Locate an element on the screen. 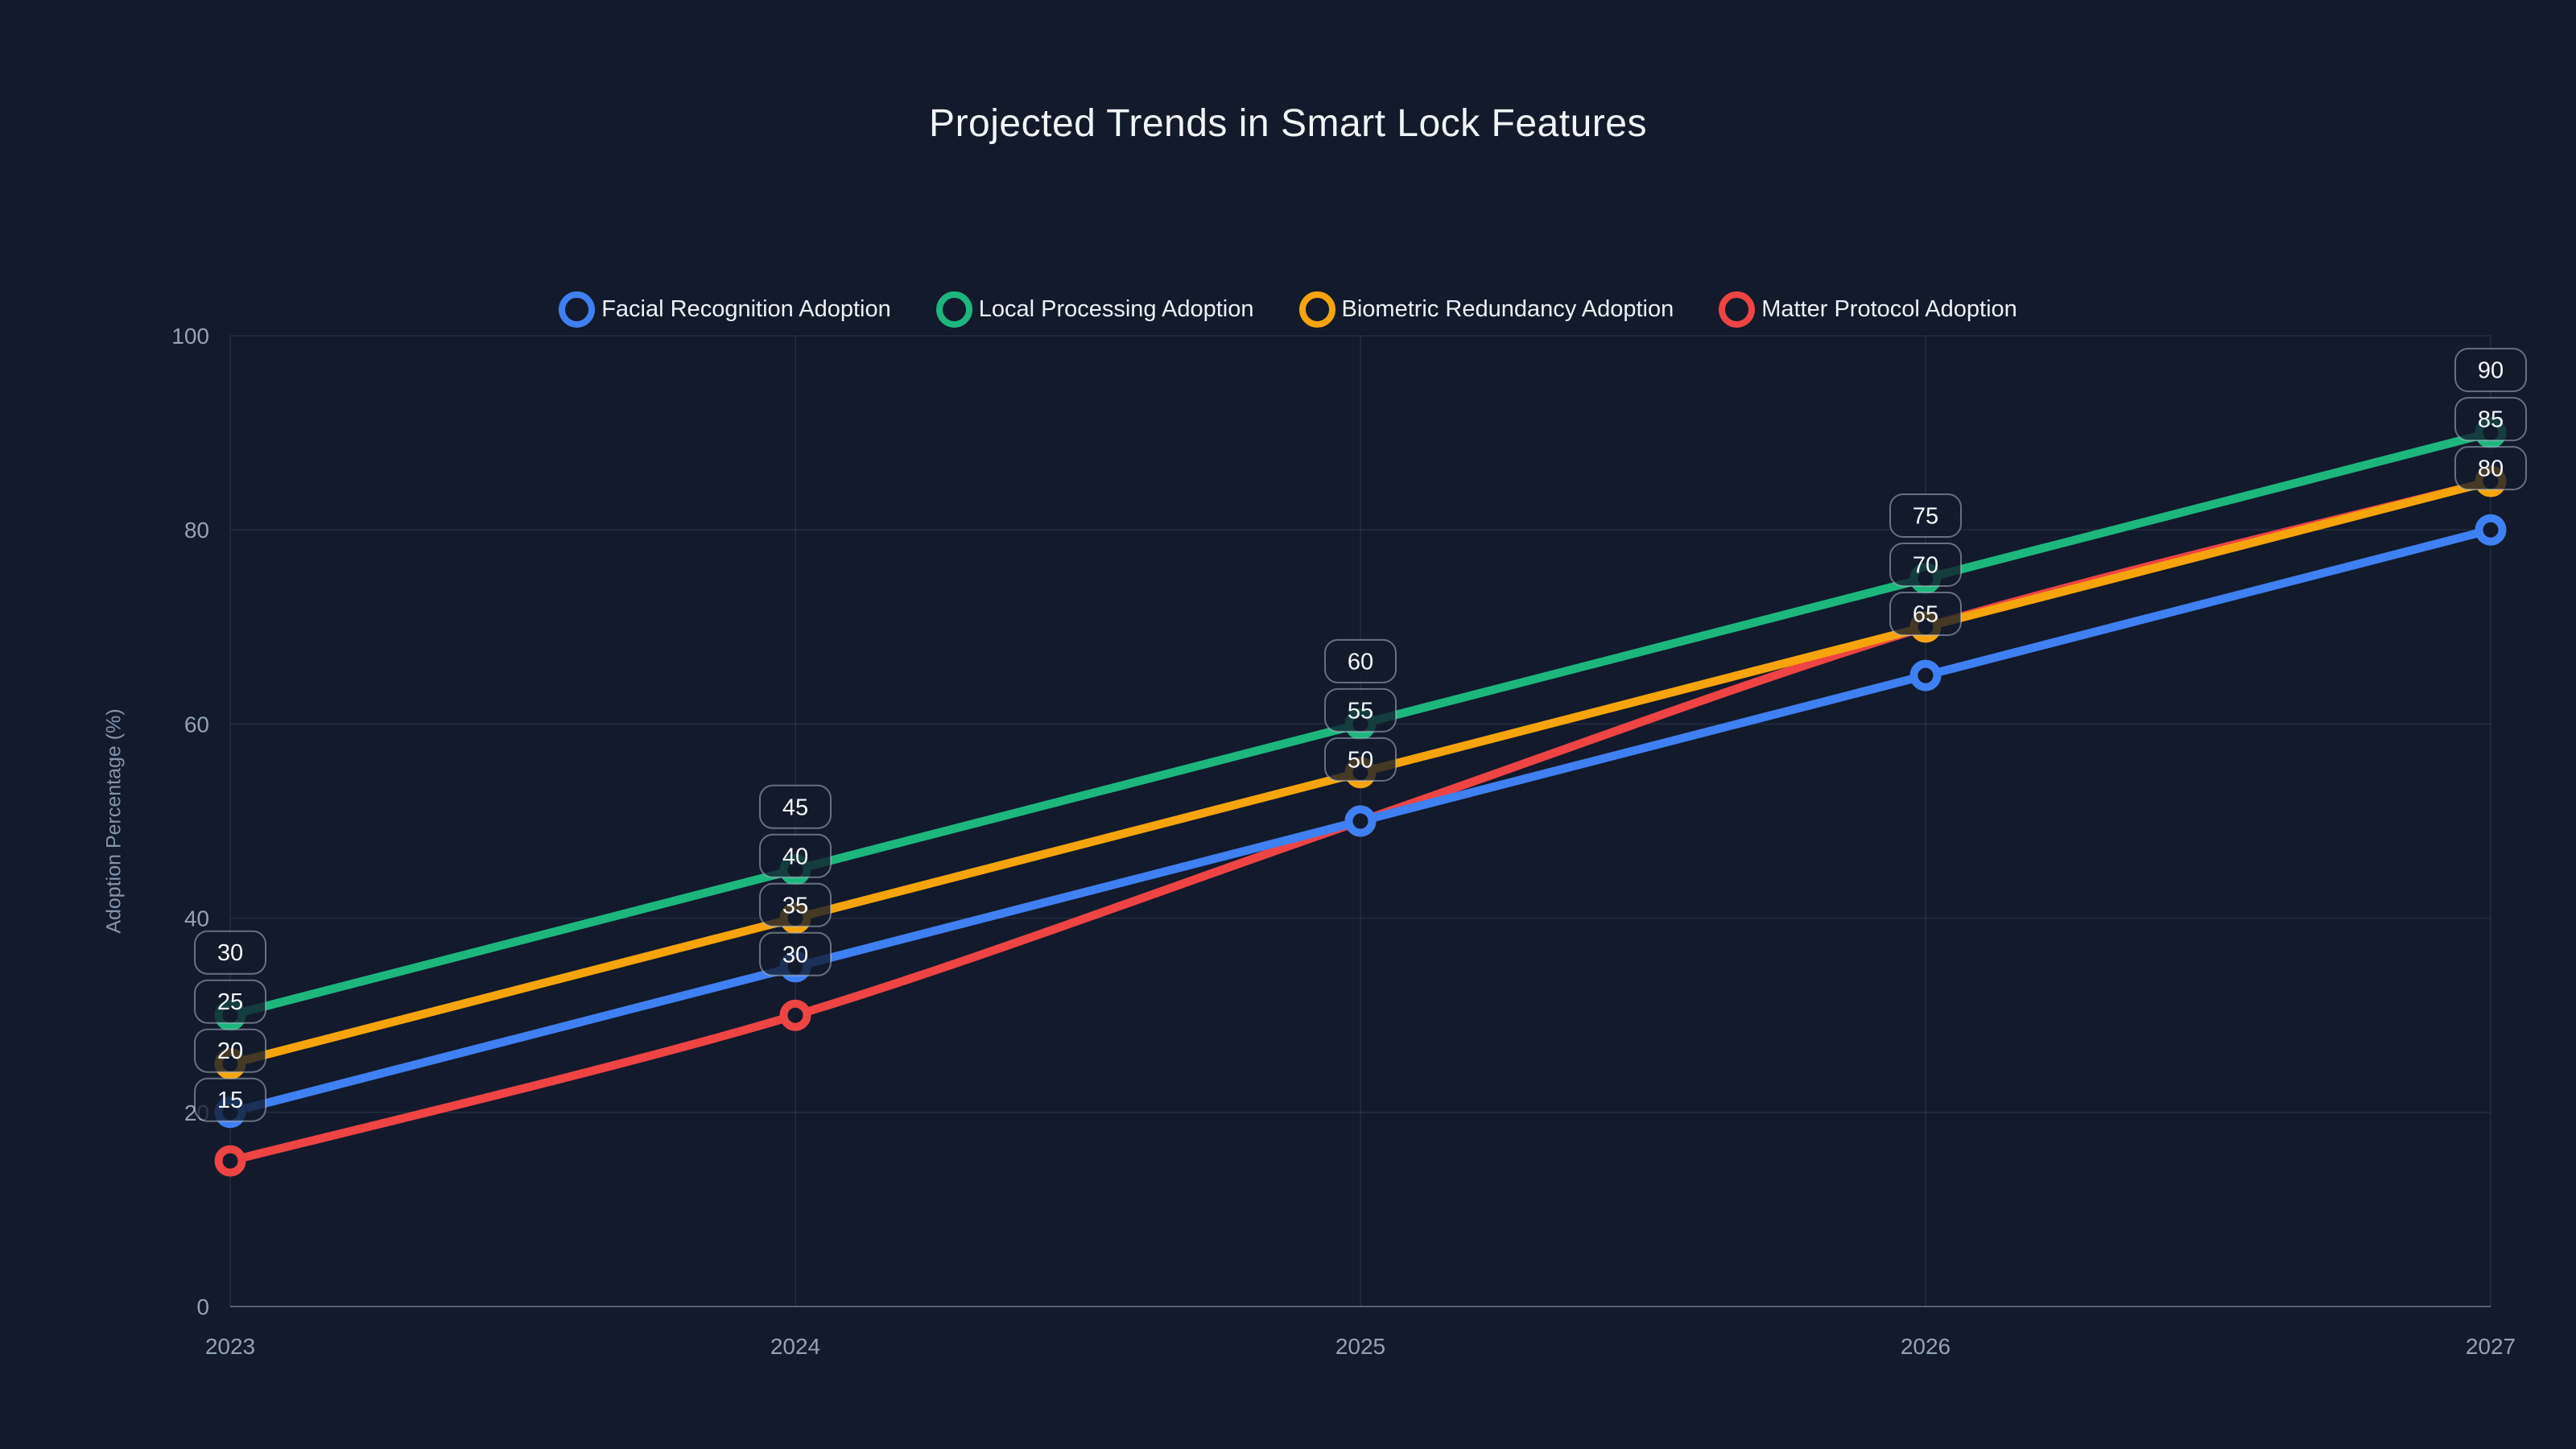 This screenshot has width=2576, height=1449. data-label-value: 15 is located at coordinates (230, 1100).